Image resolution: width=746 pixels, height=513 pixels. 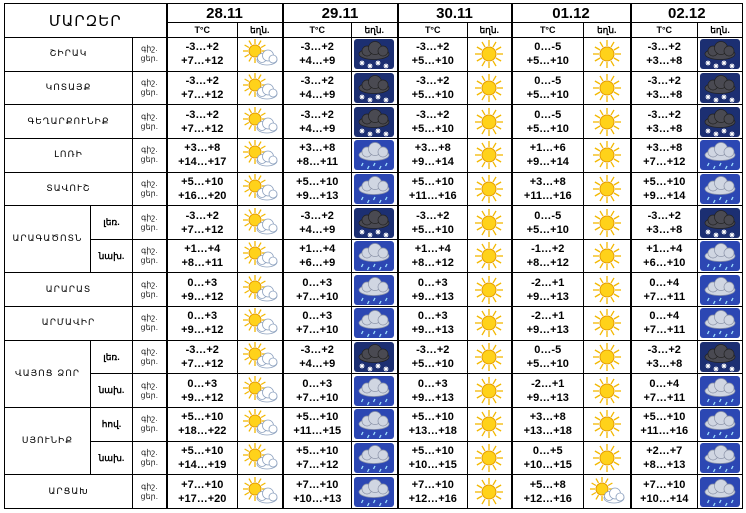 What do you see at coordinates (432, 498) in the screenshot?
I see `day-temperature: +12…+16` at bounding box center [432, 498].